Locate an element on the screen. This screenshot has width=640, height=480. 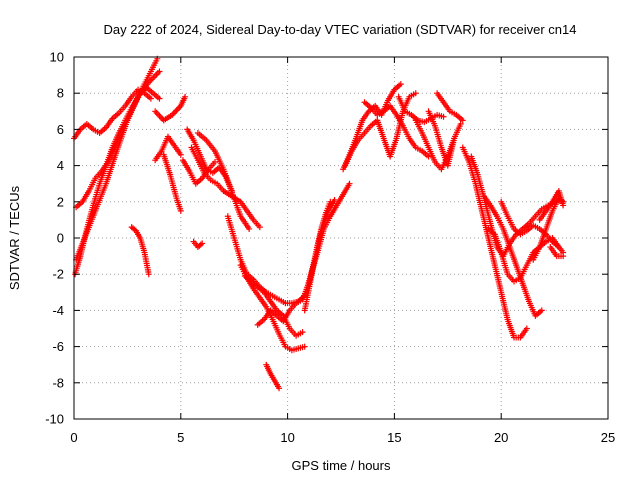
x-tick-label: 0 is located at coordinates (73, 437).